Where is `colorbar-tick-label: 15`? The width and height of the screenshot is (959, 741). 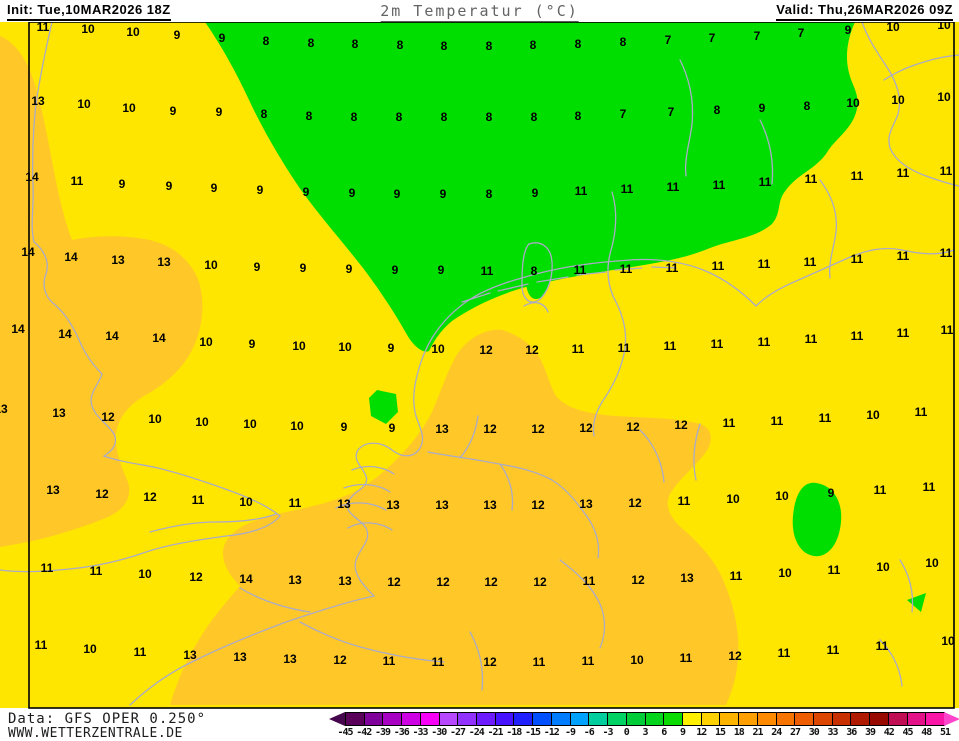
colorbar-tick-label: 15 is located at coordinates (720, 732).